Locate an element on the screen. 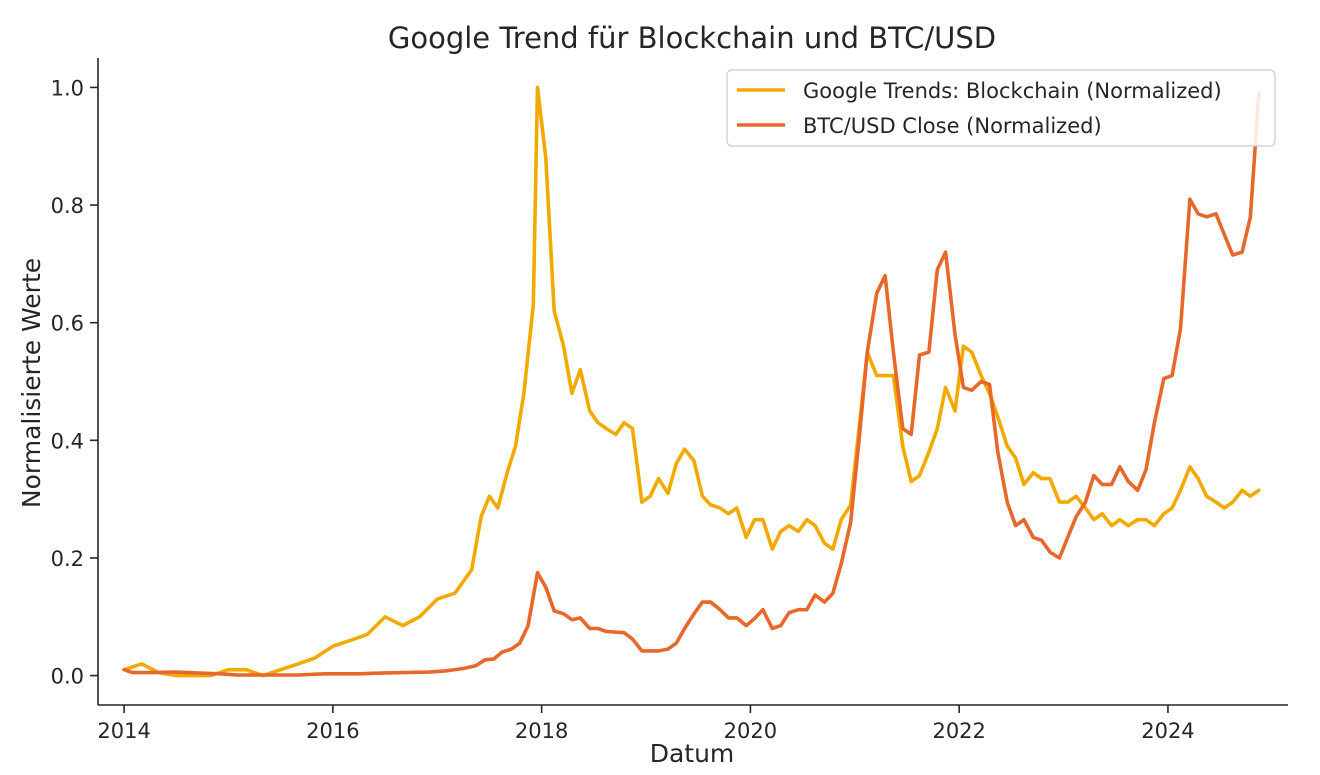  y-axis-ticks: 0.0 0.2 0.4 0.6 0.8 1.0 is located at coordinates (74, 382).